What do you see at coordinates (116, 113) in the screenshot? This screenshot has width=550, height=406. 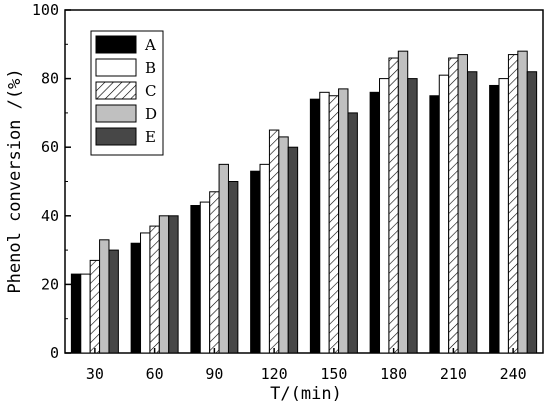 I see `legend-swatch-D` at bounding box center [116, 113].